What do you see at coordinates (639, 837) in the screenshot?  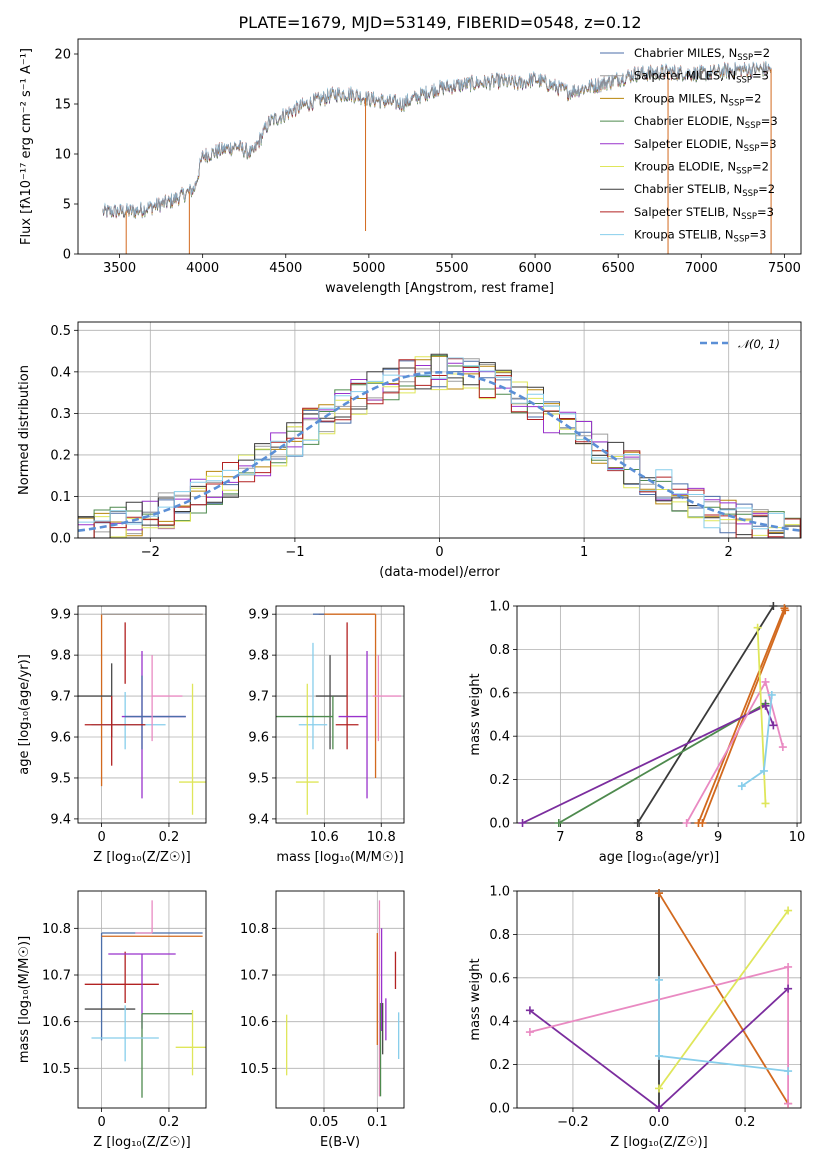 I see `x-tick-label: 8` at bounding box center [639, 837].